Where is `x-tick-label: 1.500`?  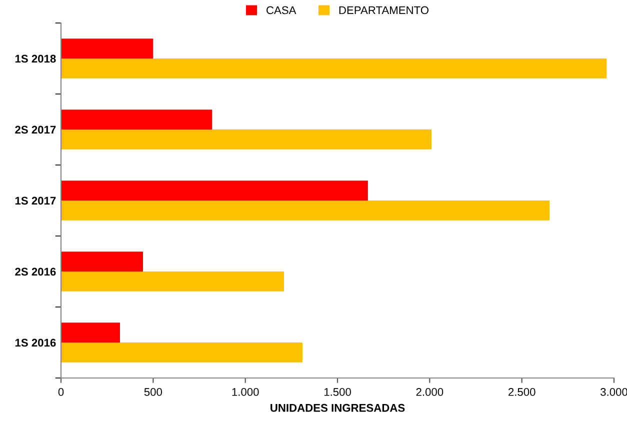 x-tick-label: 1.500 is located at coordinates (337, 392).